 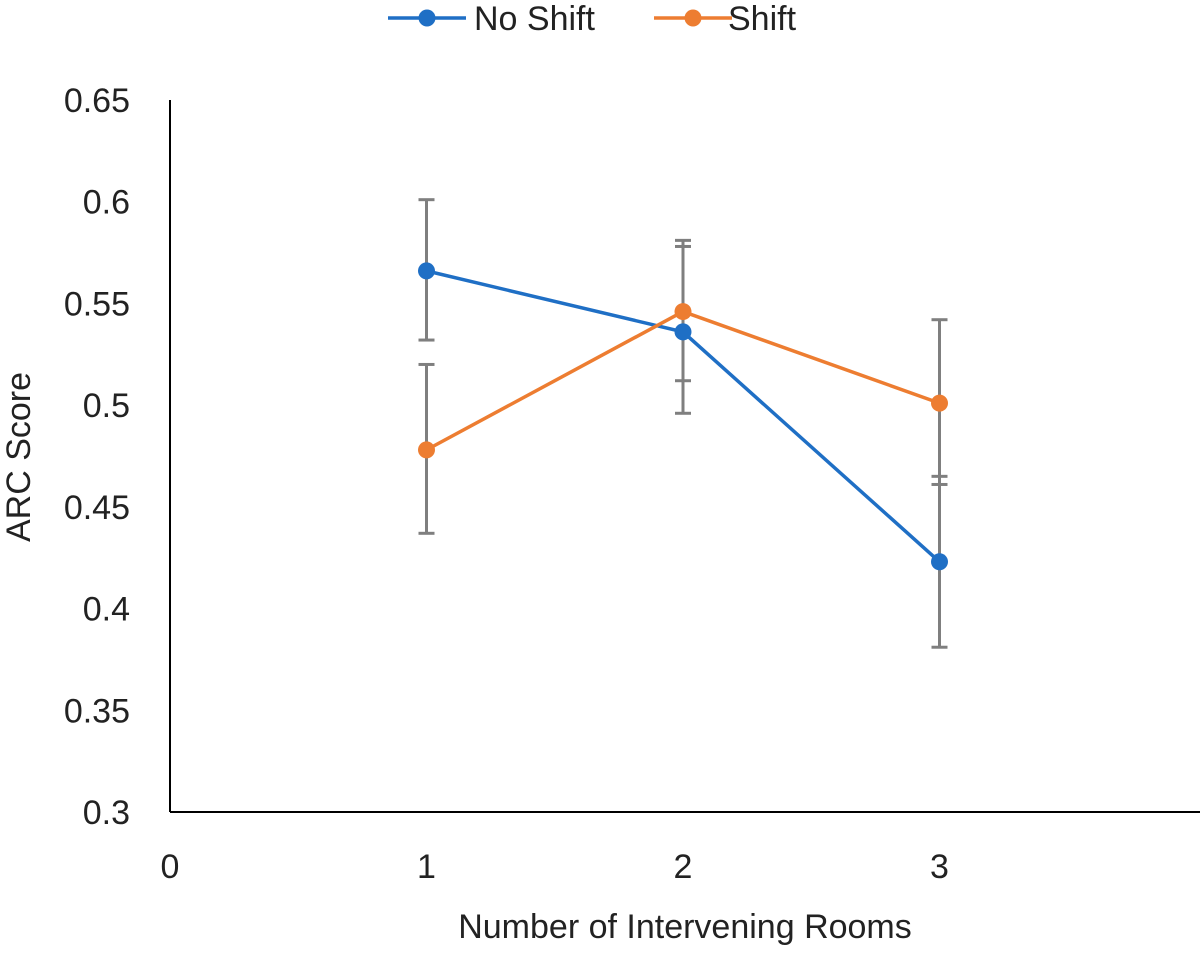 What do you see at coordinates (683, 416) in the screenshot?
I see `series-points` at bounding box center [683, 416].